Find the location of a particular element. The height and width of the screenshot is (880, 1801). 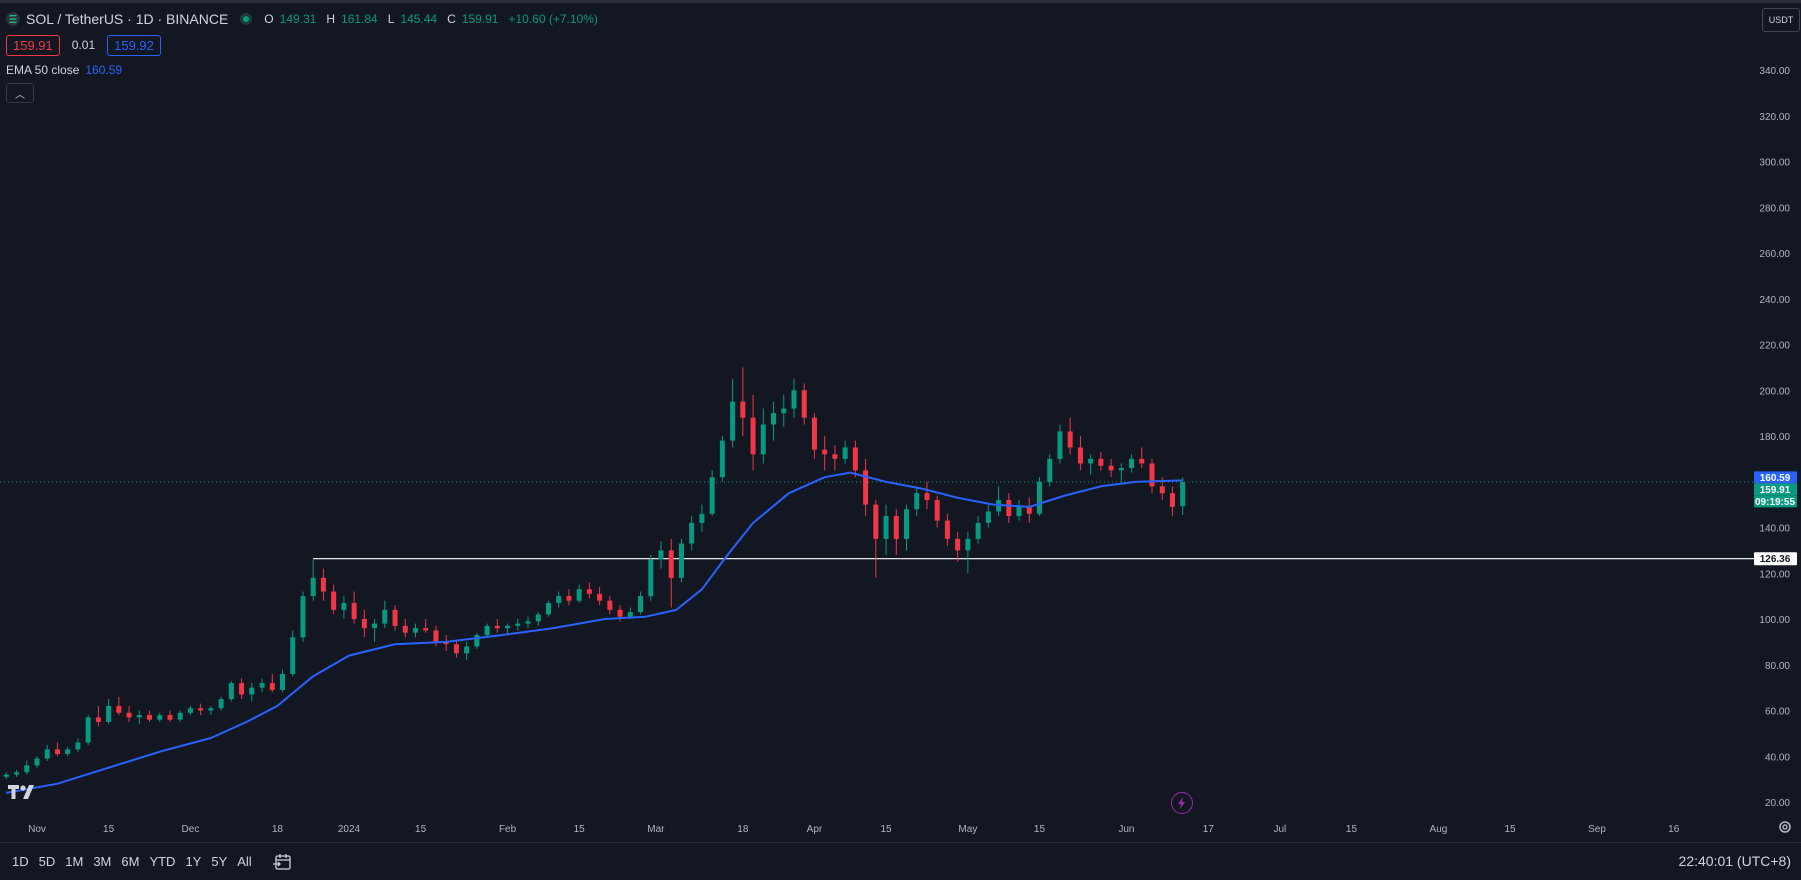

timezone-clock: 22:40:01 (UTC+8) is located at coordinates (1734, 861).